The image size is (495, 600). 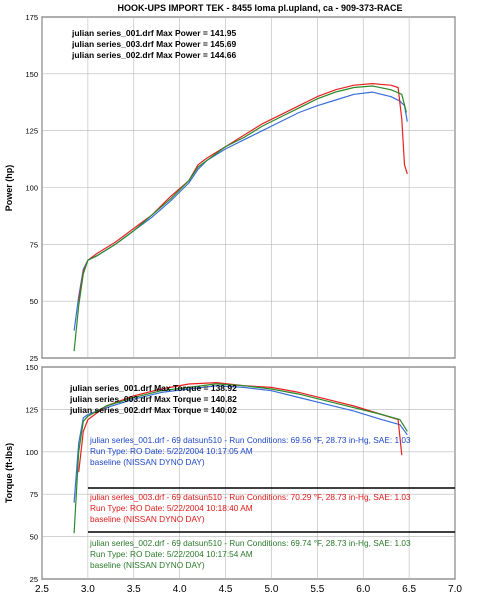 I want to click on x-tick-label: 6.0, so click(x=363, y=589).